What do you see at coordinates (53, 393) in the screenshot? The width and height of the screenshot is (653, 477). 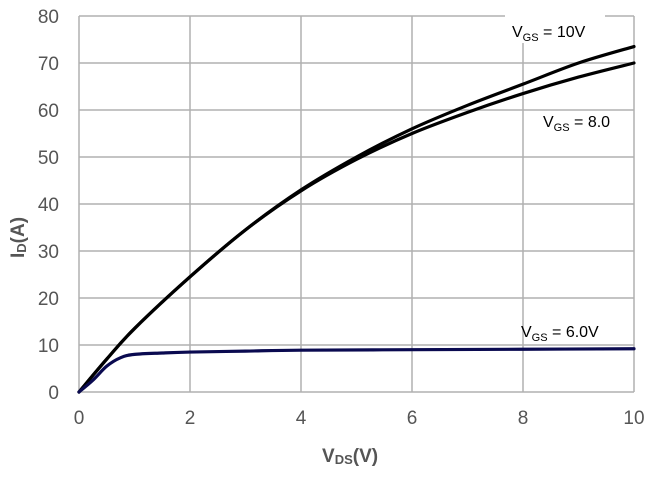 I see `y-tick-label: 0` at bounding box center [53, 393].